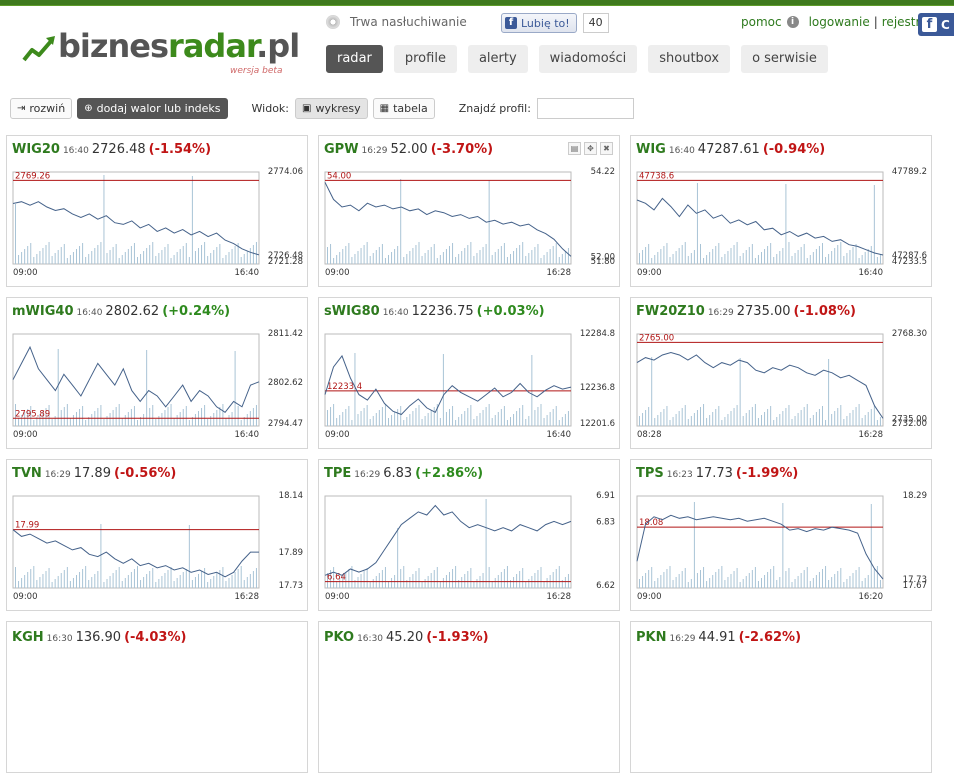  I want to click on card-change: (-3.70%), so click(462, 149).